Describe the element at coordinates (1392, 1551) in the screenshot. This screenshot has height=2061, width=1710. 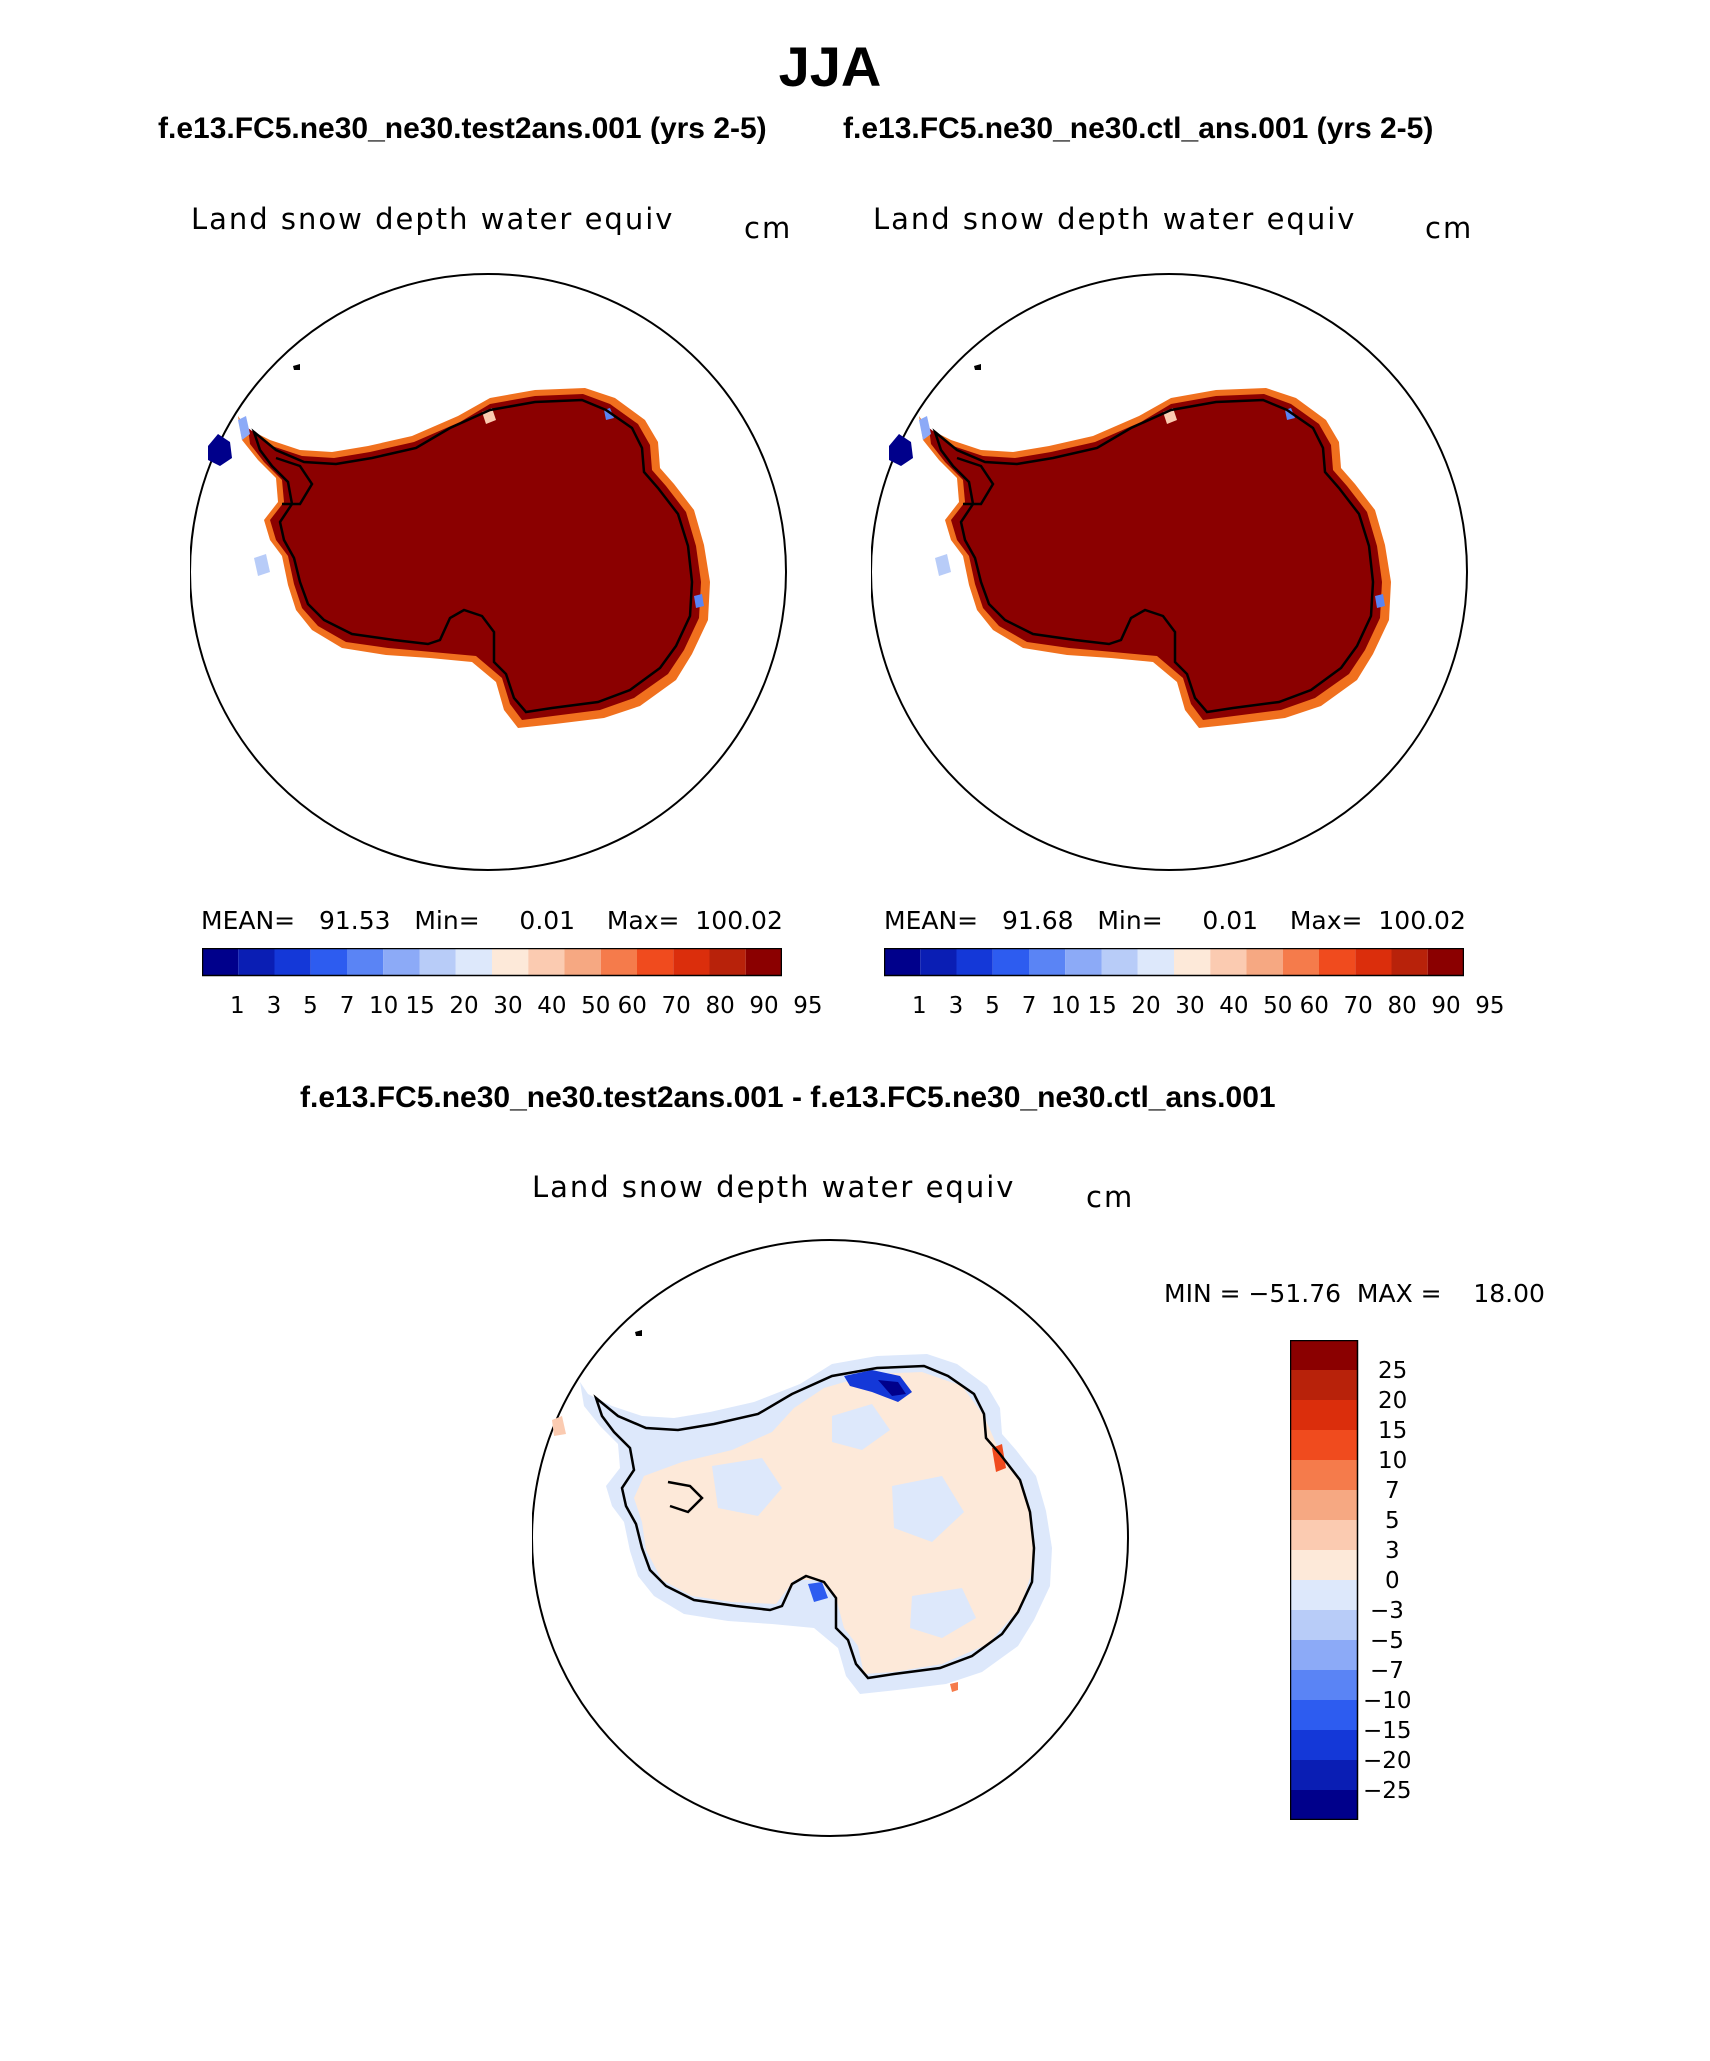
I see `diff-tick-6: 3` at that location.